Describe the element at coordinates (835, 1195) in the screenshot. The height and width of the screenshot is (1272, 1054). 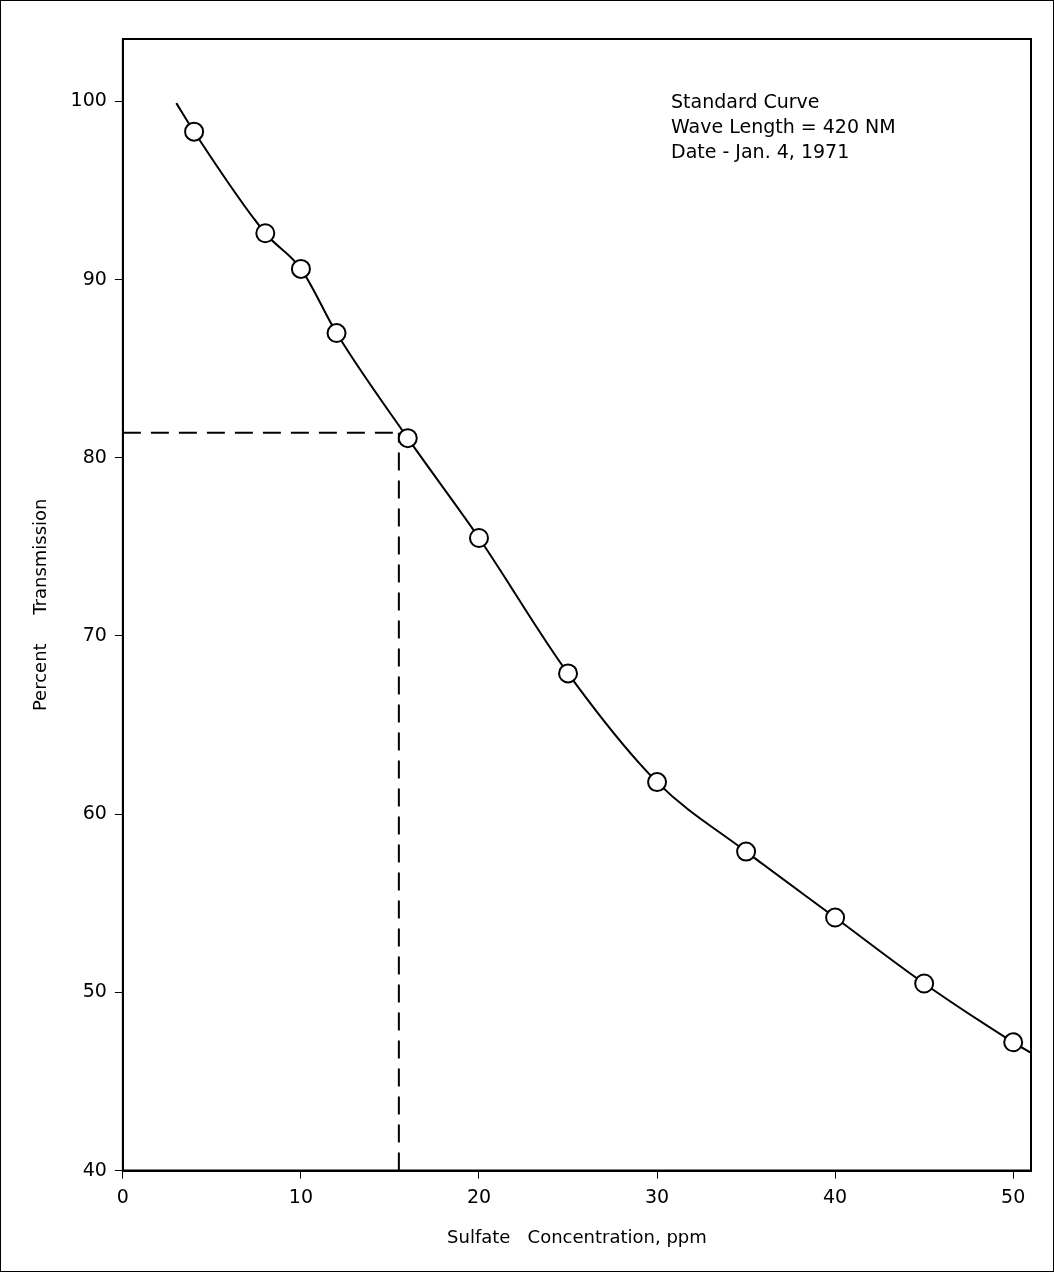
I see `x-tick-label: 40` at that location.